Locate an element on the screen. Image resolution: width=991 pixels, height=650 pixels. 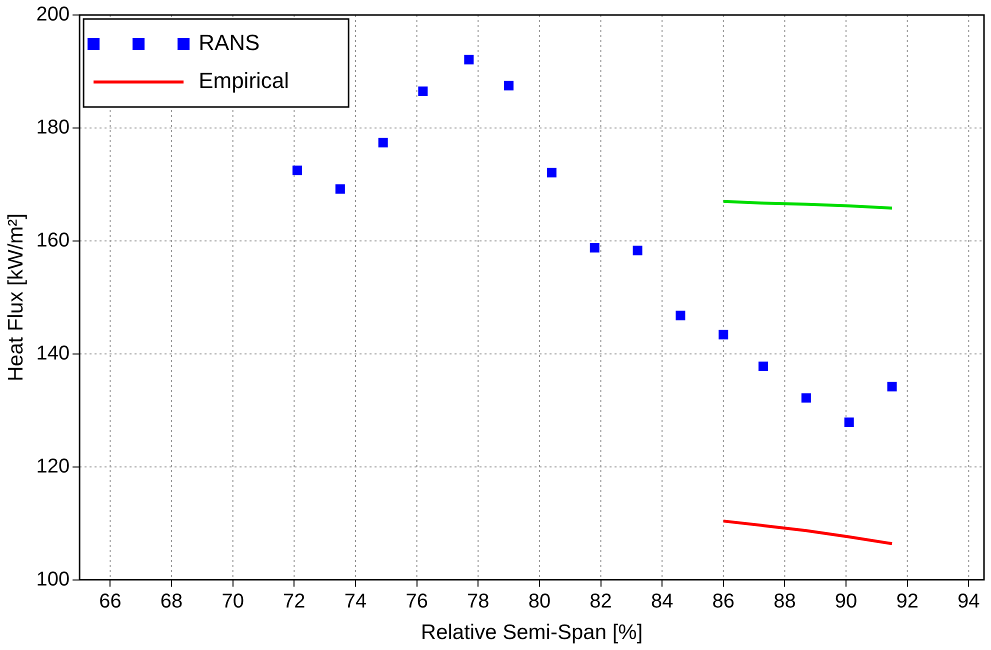
y-tick-label: 180 is located at coordinates (53, 127).